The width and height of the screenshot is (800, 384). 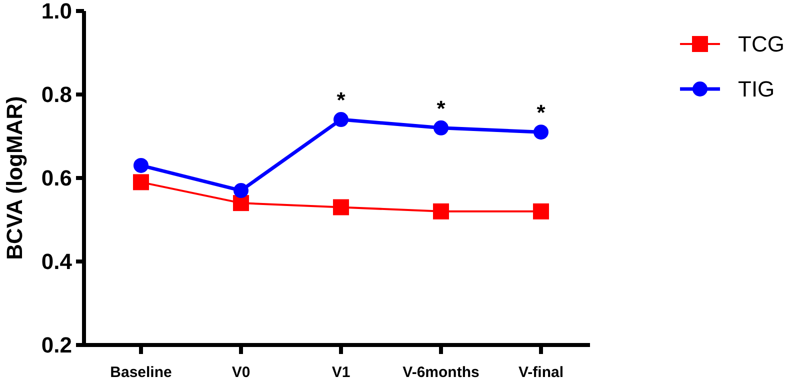 What do you see at coordinates (14, 178) in the screenshot?
I see `y-axis-title: BCVA (logMAR)` at bounding box center [14, 178].